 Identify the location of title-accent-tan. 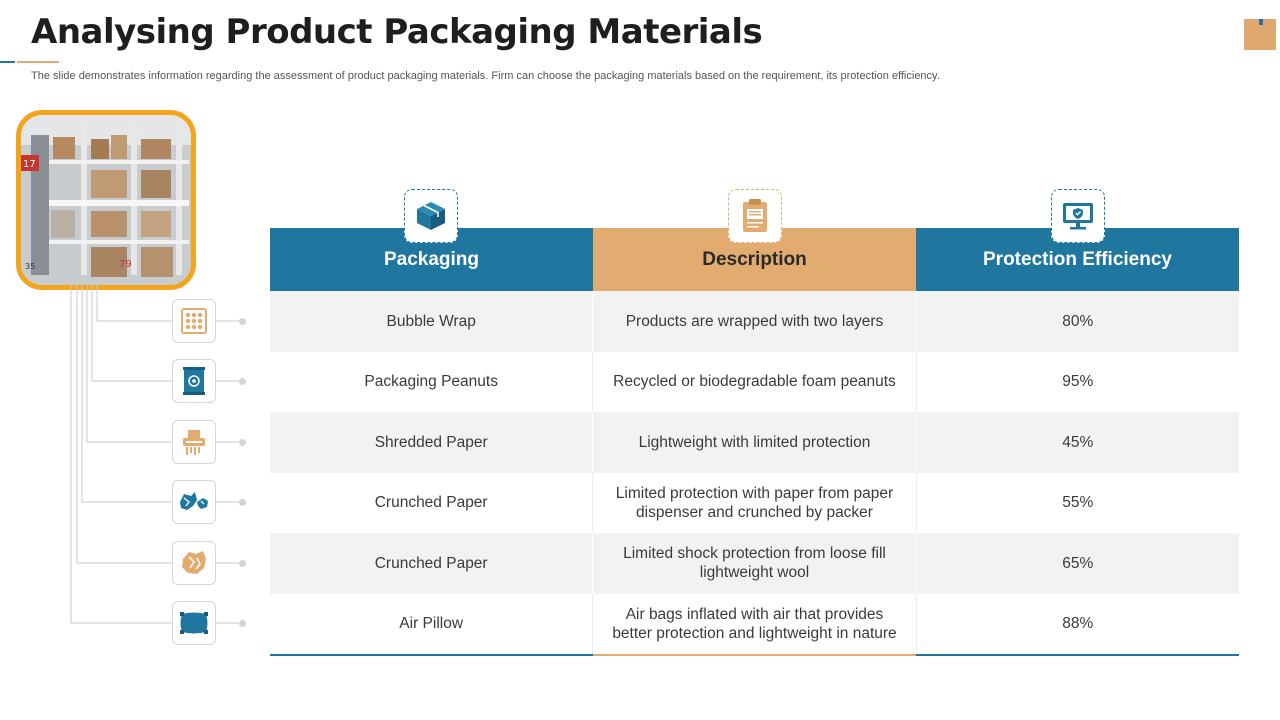
(38, 62).